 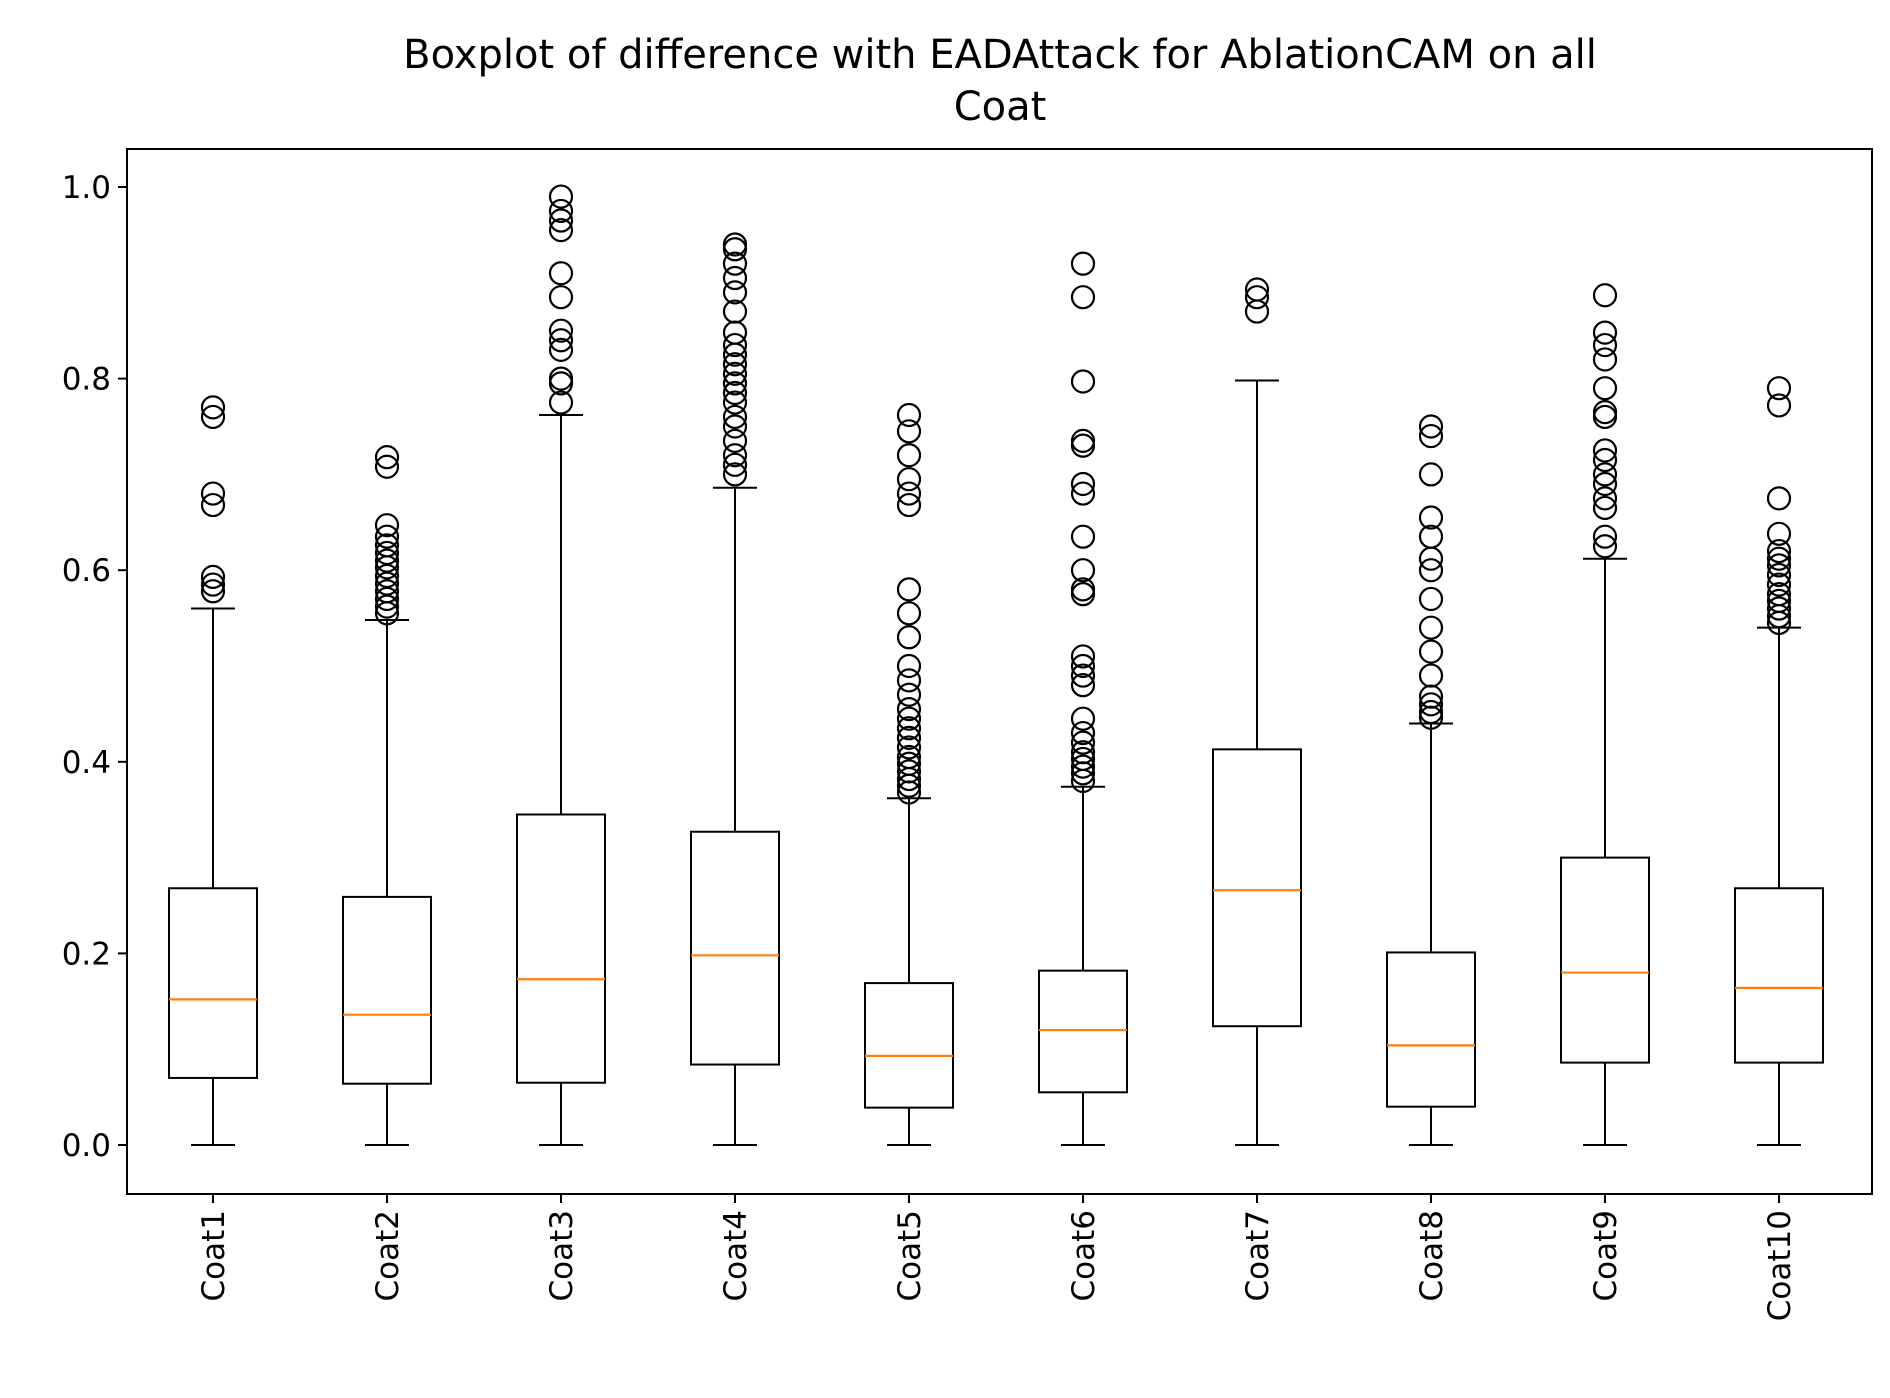 What do you see at coordinates (86, 380) in the screenshot?
I see `y-tick-label-4: 0.8` at bounding box center [86, 380].